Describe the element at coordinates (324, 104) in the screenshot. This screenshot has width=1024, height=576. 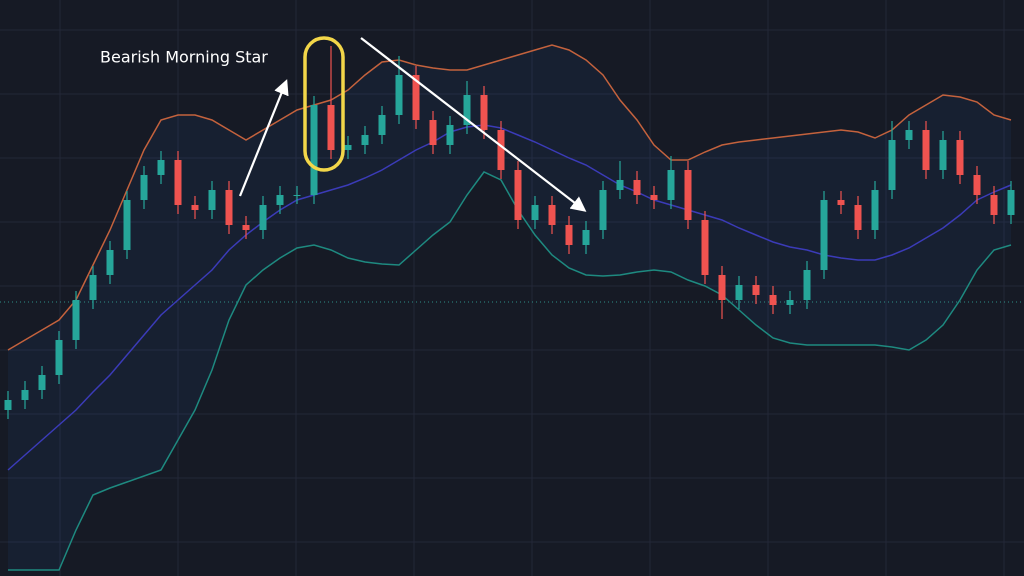
I see `highlight-ellipse` at that location.